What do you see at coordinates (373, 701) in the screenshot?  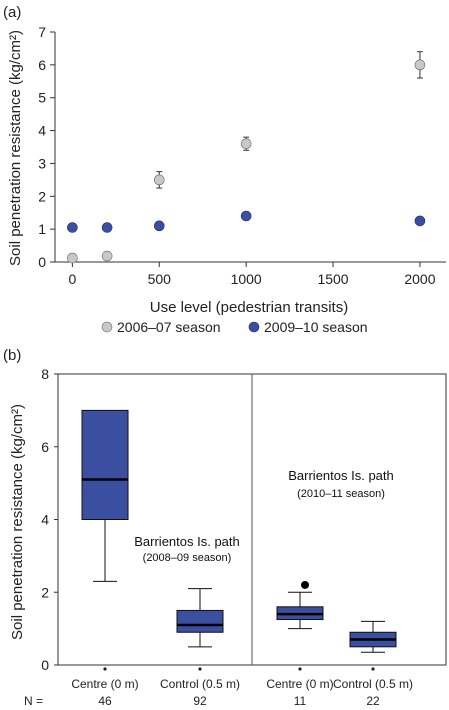 I see `sample-size-label: 22` at bounding box center [373, 701].